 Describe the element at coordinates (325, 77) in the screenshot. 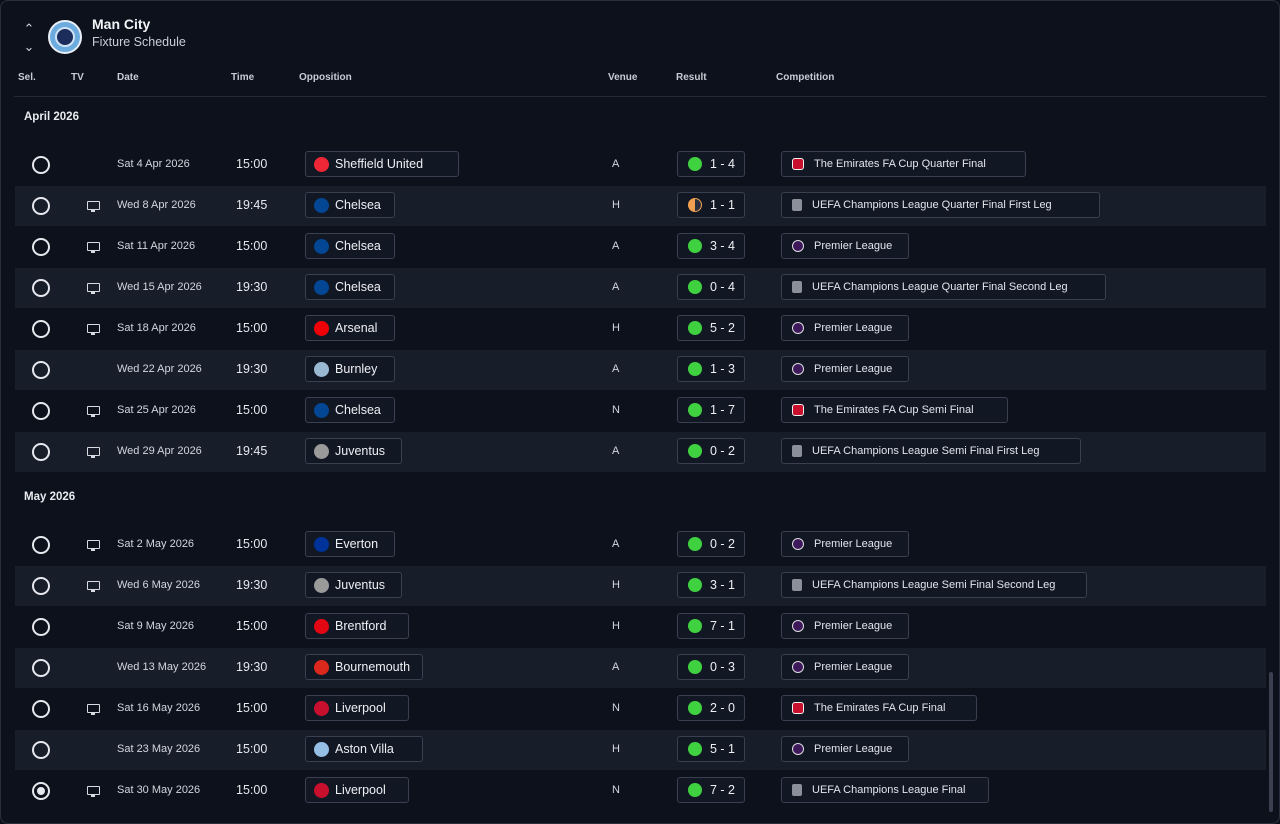

I see `col-opposition: Opposition` at that location.